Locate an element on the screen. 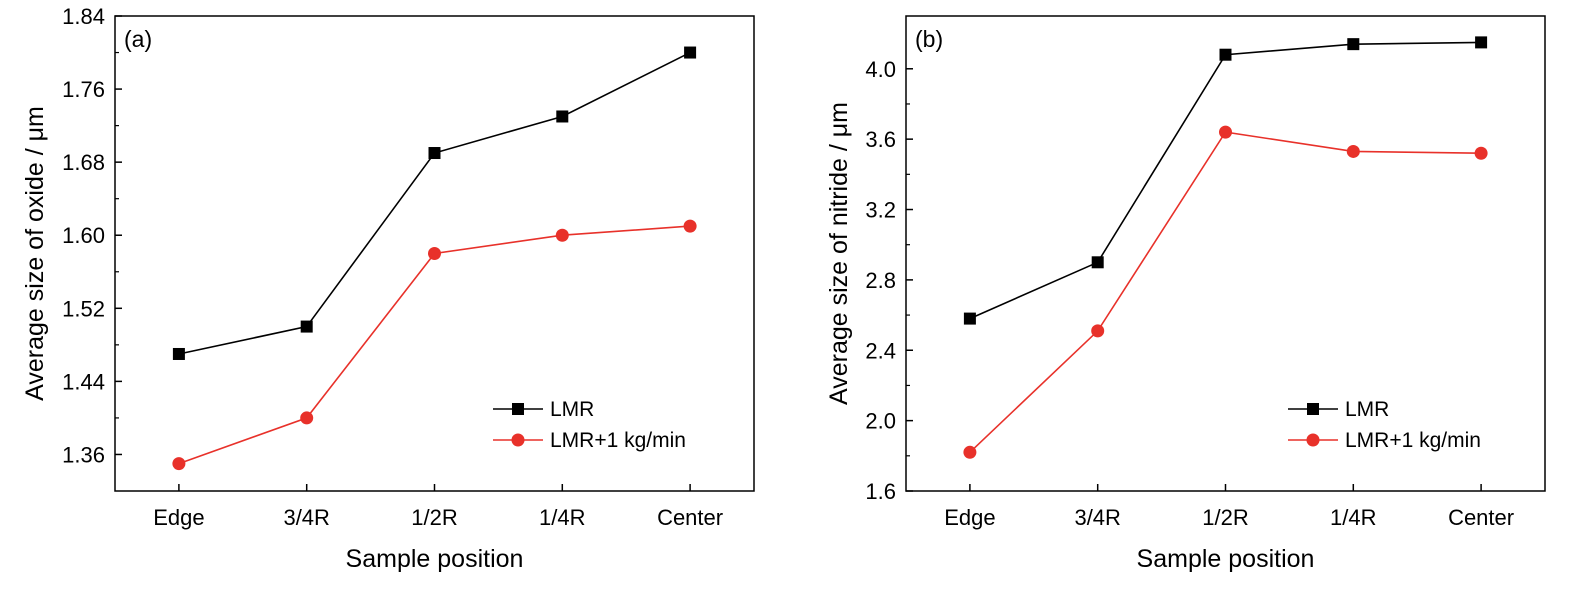 Image resolution: width=1594 pixels, height=593 pixels. y-tick-label: 1.36 is located at coordinates (83, 454).